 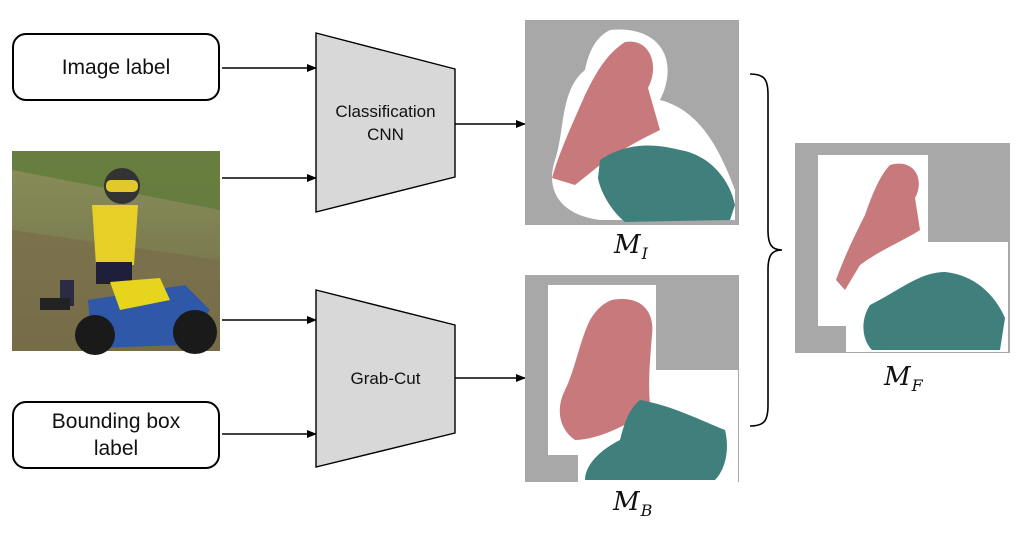 I want to click on classification-cnn-block, so click(x=385, y=122).